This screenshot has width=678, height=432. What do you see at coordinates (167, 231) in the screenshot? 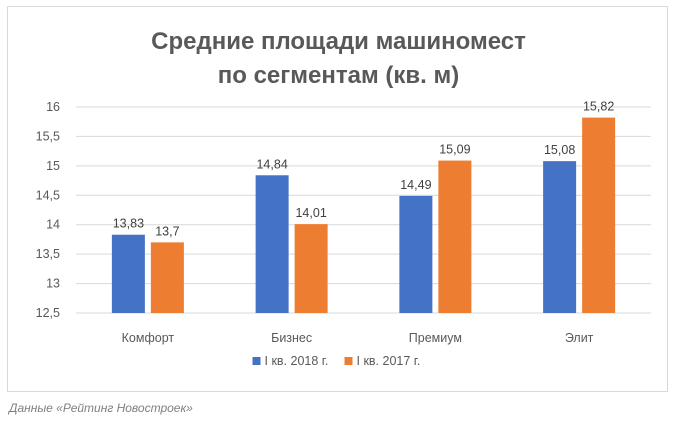
I see `data-label: 13,7` at bounding box center [167, 231].